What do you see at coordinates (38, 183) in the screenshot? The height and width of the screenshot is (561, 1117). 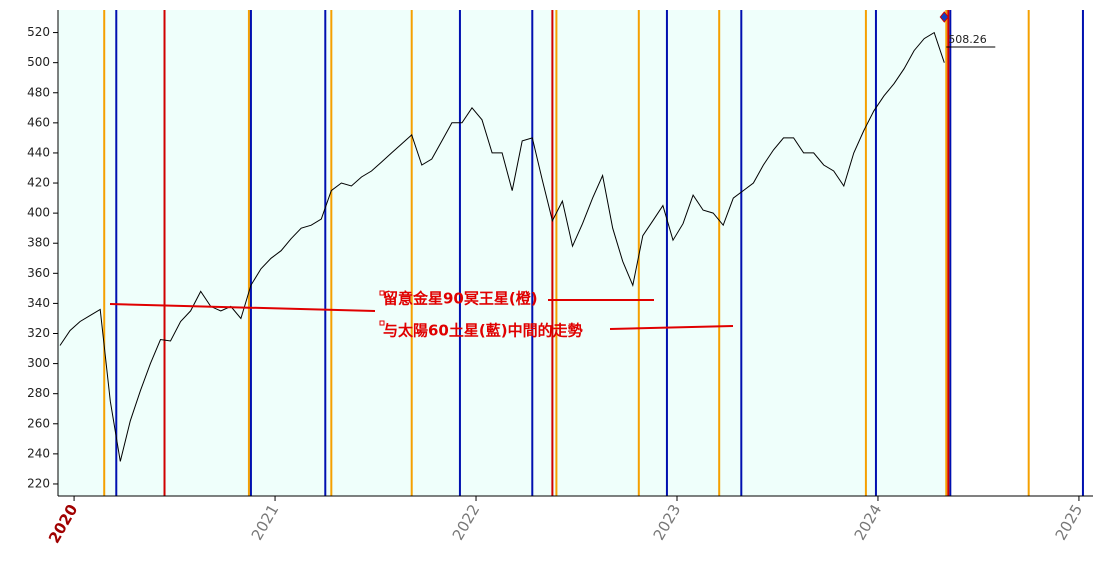 I see `y-tick-label: 420` at bounding box center [38, 183].